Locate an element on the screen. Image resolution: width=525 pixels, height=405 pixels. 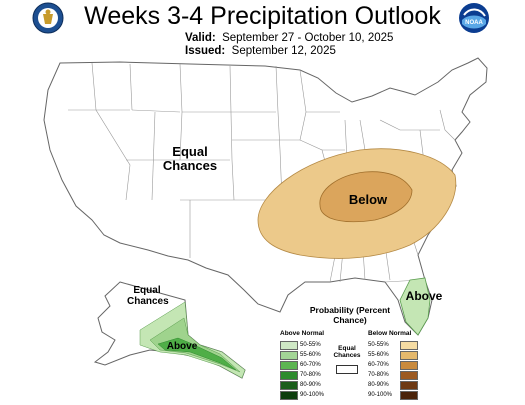
valid-label: Valid: is located at coordinates (200, 38).